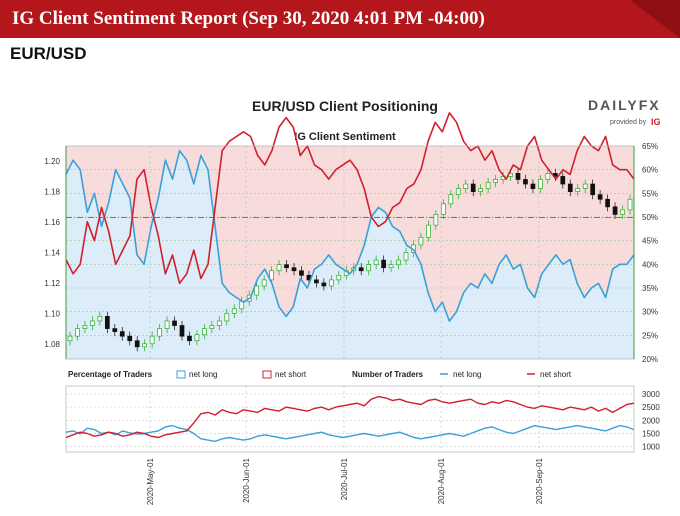  I want to click on legend-net-long-text: net long, so click(203, 374).